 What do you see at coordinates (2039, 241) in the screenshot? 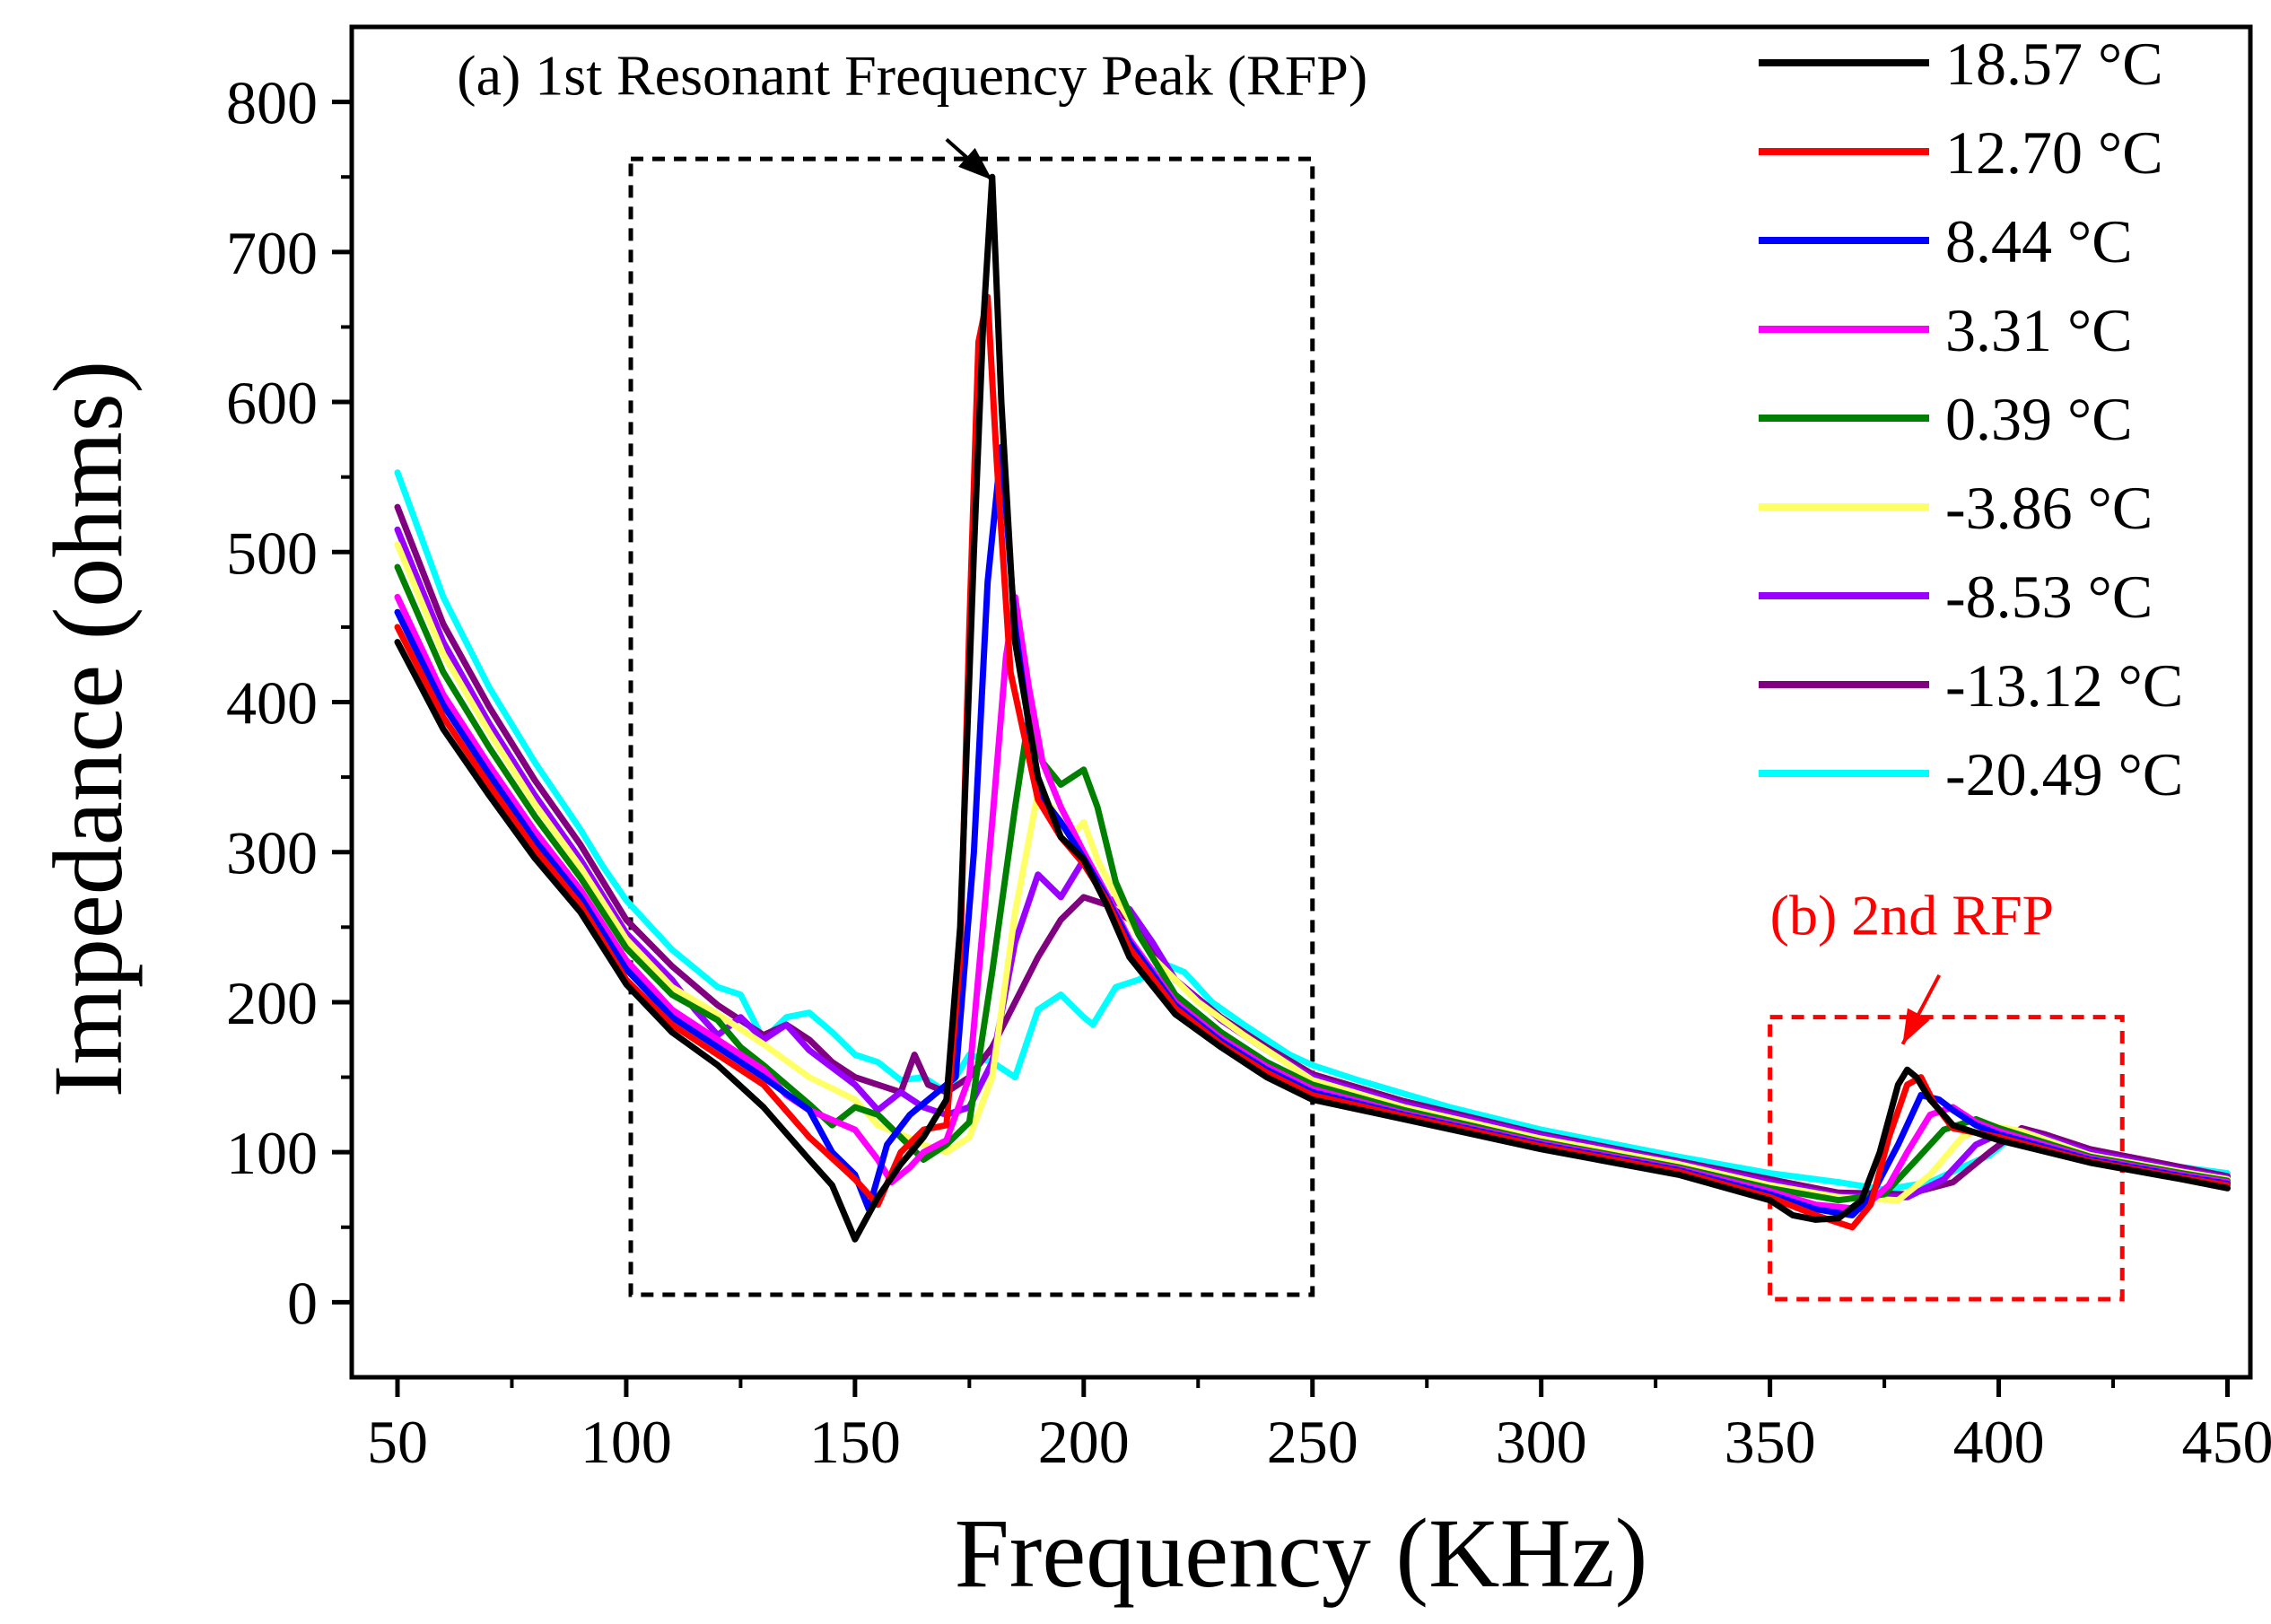
I see `legend-label: 8.44 °C` at bounding box center [2039, 241].